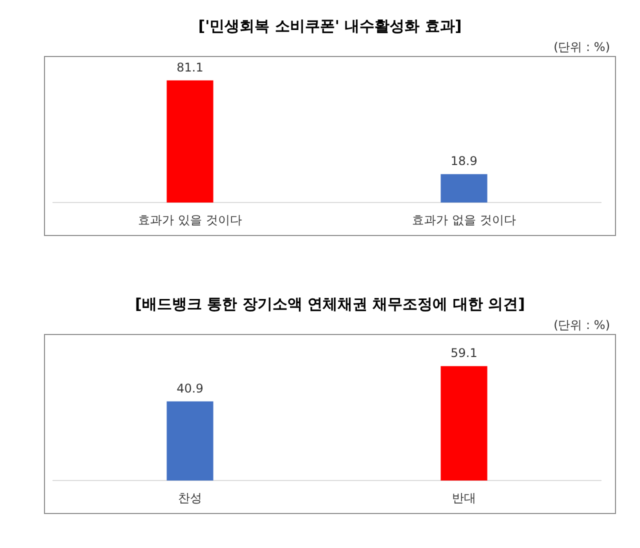 This screenshot has height=548, width=640. Describe the element at coordinates (464, 161) in the screenshot. I see `data-label: 18.9` at that location.